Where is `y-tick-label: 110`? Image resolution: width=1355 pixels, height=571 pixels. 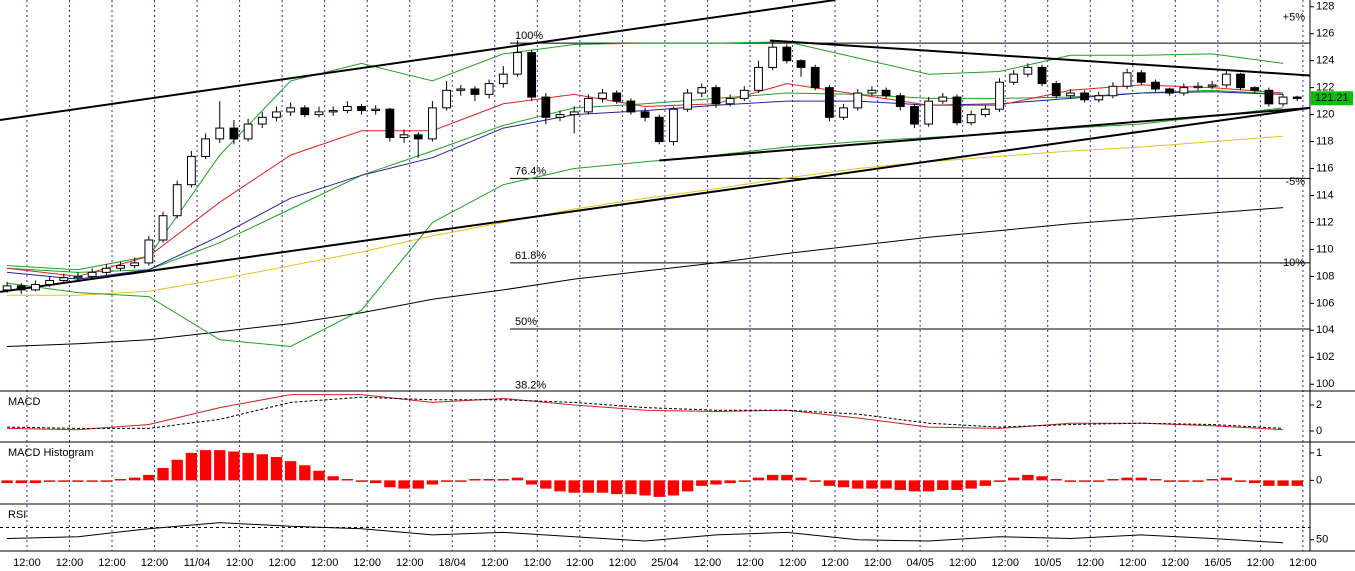 y-tick-label: 110 is located at coordinates (1325, 249).